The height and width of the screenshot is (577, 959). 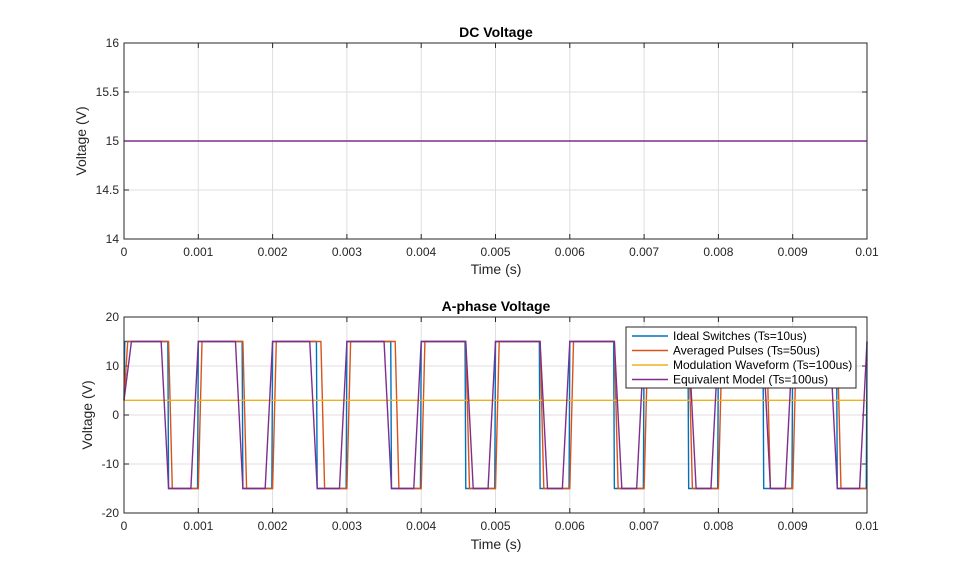 What do you see at coordinates (496, 544) in the screenshot?
I see `a-phase-voltage-xlabel: Time (s)` at bounding box center [496, 544].